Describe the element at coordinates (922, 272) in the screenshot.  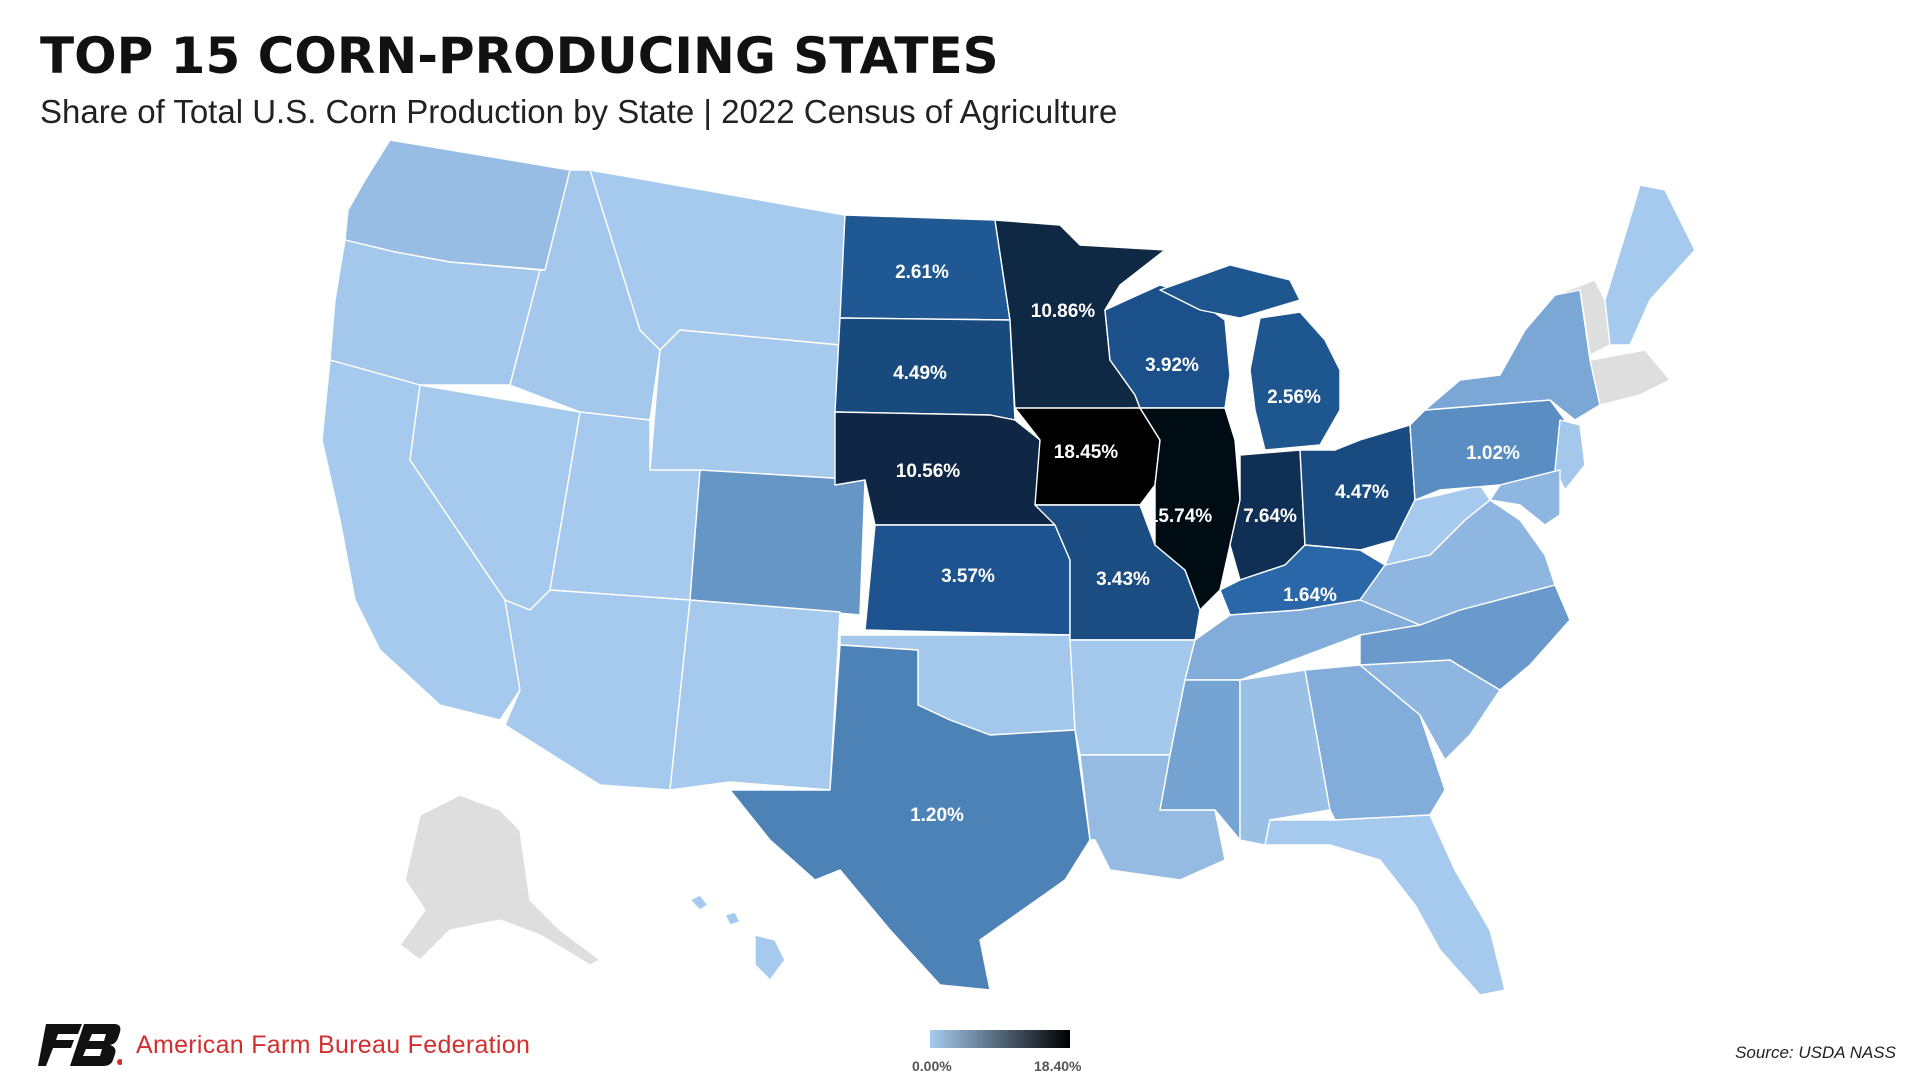
I see `label-north-dakota: 2.61%` at that location.